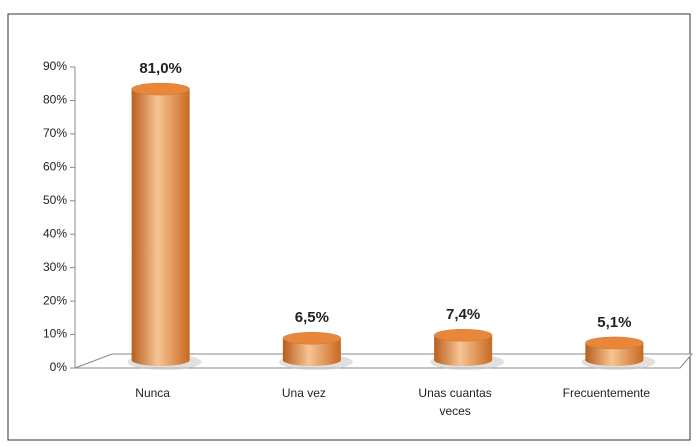 Image resolution: width=697 pixels, height=446 pixels. What do you see at coordinates (606, 393) in the screenshot?
I see `x-tick-label: Frecuentemente` at bounding box center [606, 393].